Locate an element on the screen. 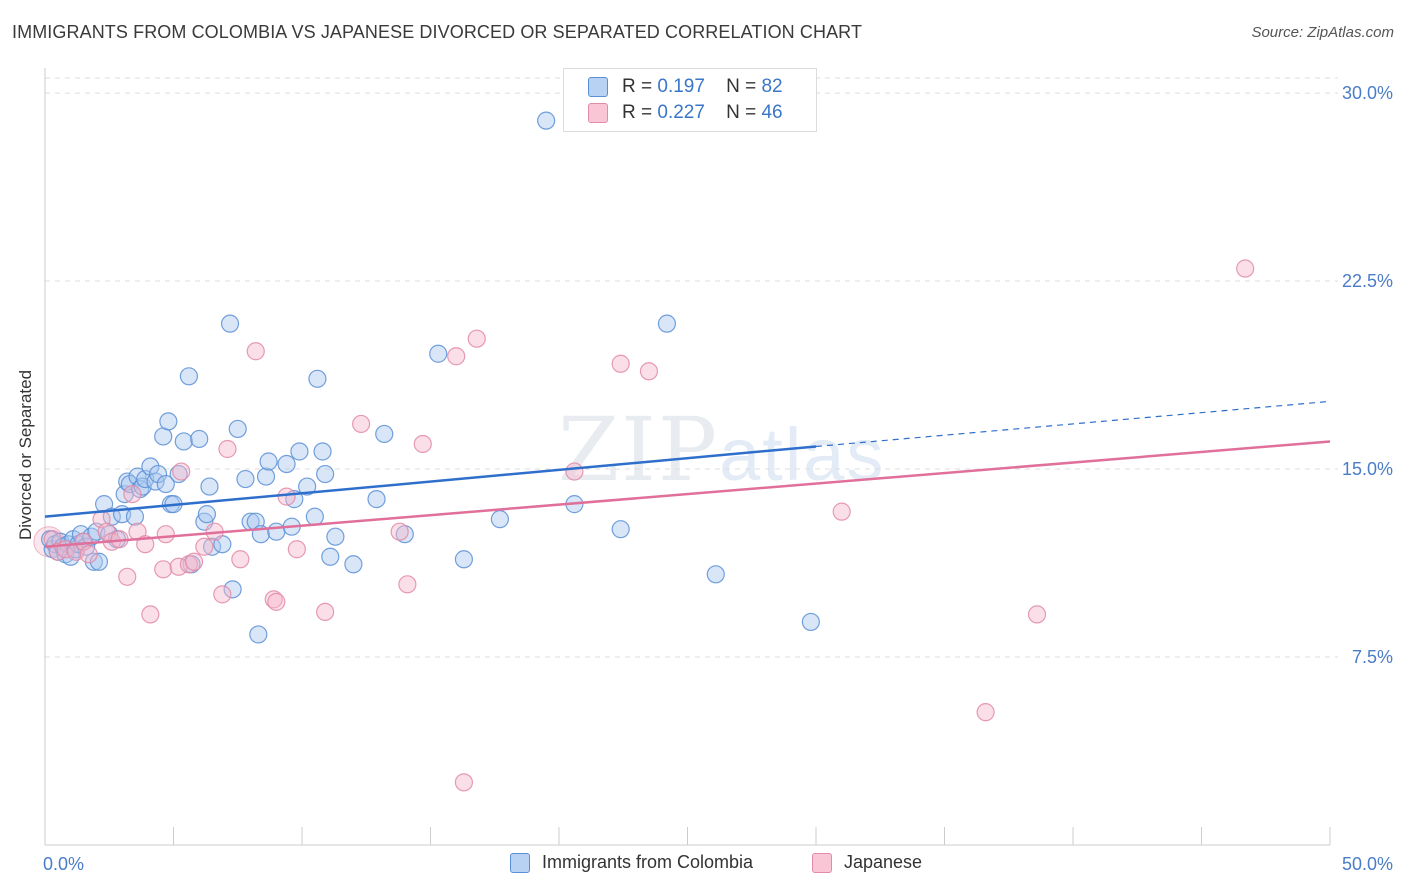 The image size is (1406, 892). source-label: Source: ZipAtlas.com is located at coordinates (1322, 32).